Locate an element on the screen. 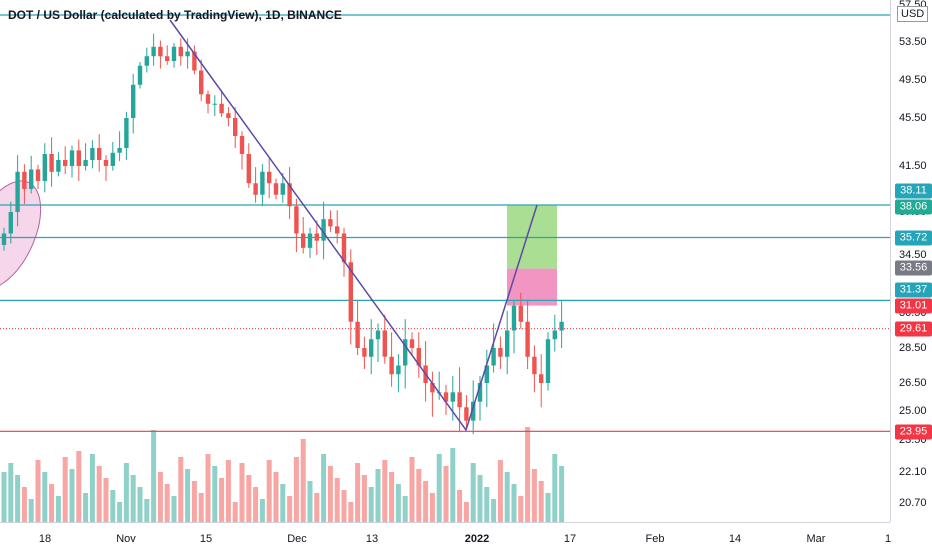 This screenshot has width=932, height=550. price-tag: 38.06 is located at coordinates (913, 207).